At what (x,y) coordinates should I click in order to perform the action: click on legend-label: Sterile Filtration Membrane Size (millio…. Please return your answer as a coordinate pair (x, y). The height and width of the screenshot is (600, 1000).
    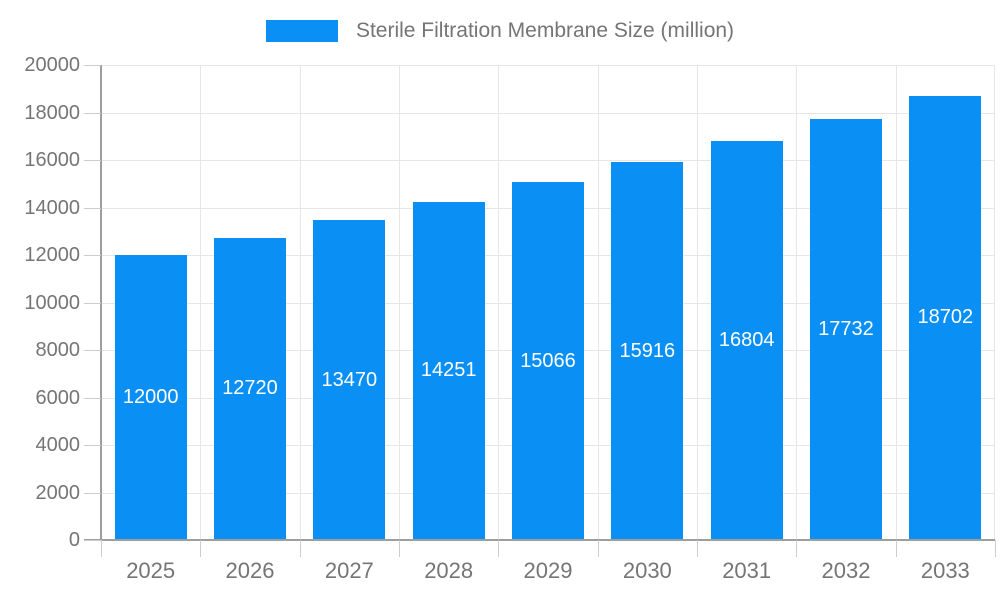
    Looking at the image, I should click on (545, 30).